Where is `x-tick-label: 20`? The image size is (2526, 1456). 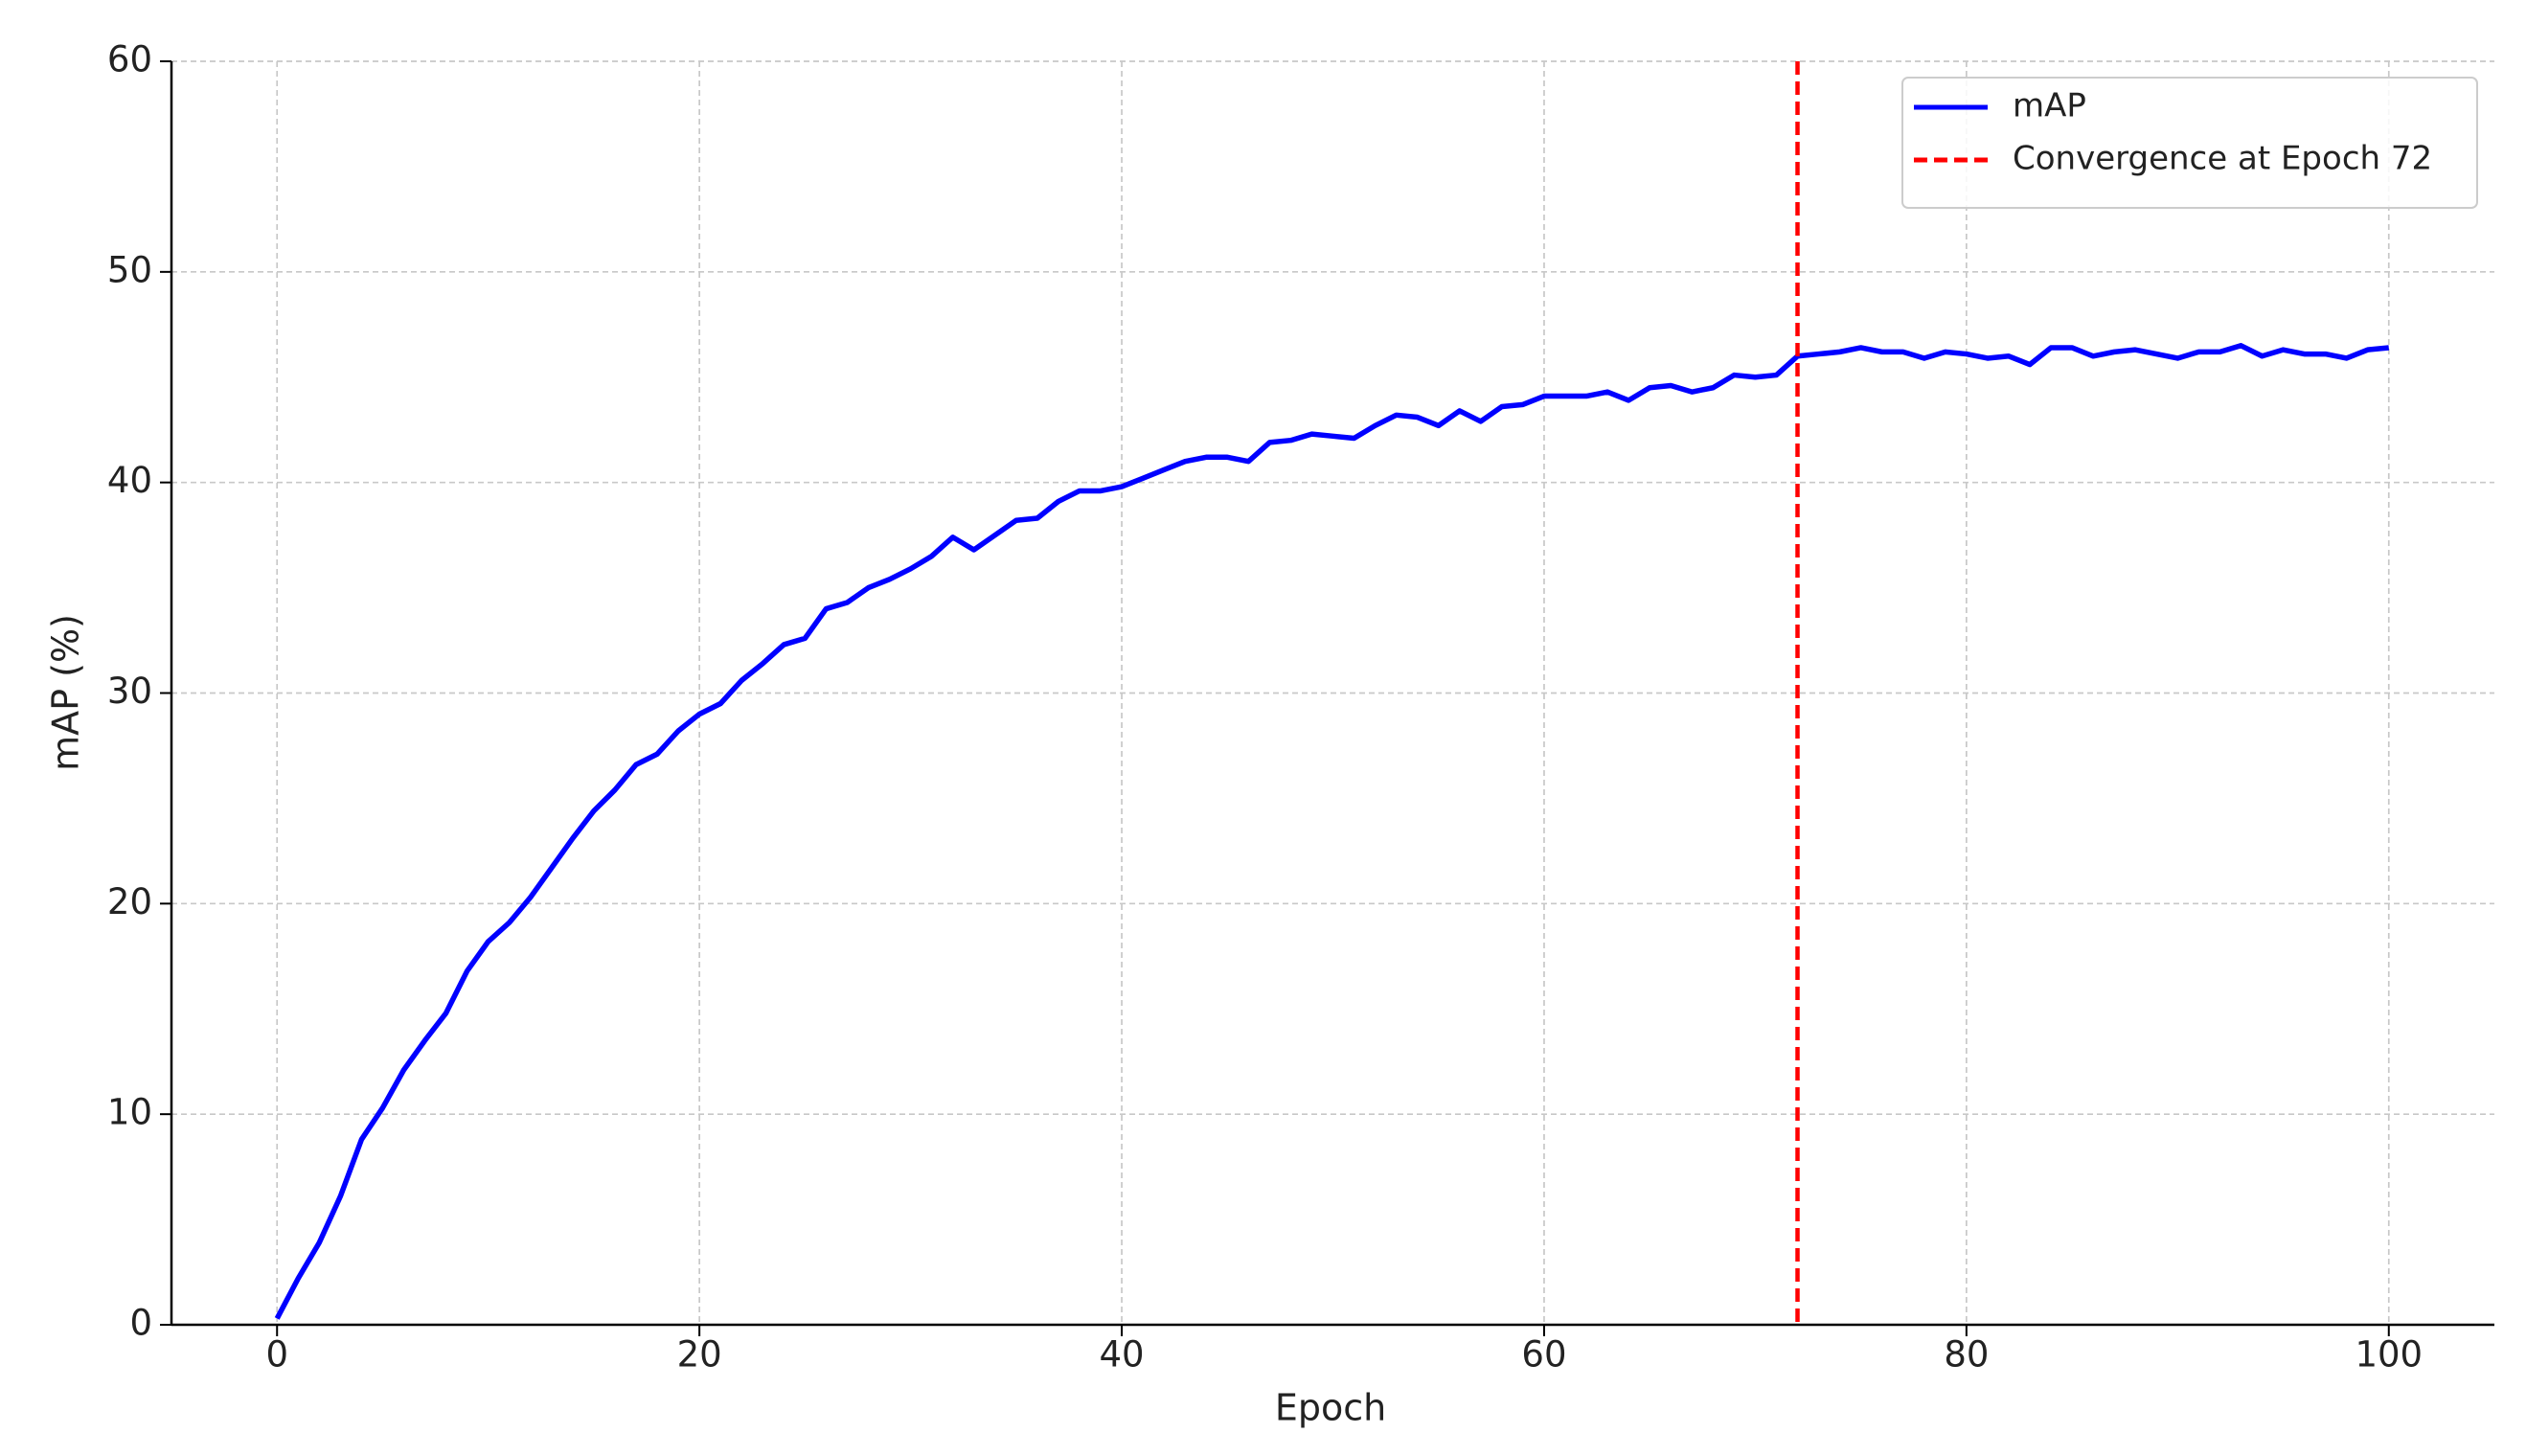 x-tick-label: 20 is located at coordinates (700, 1355).